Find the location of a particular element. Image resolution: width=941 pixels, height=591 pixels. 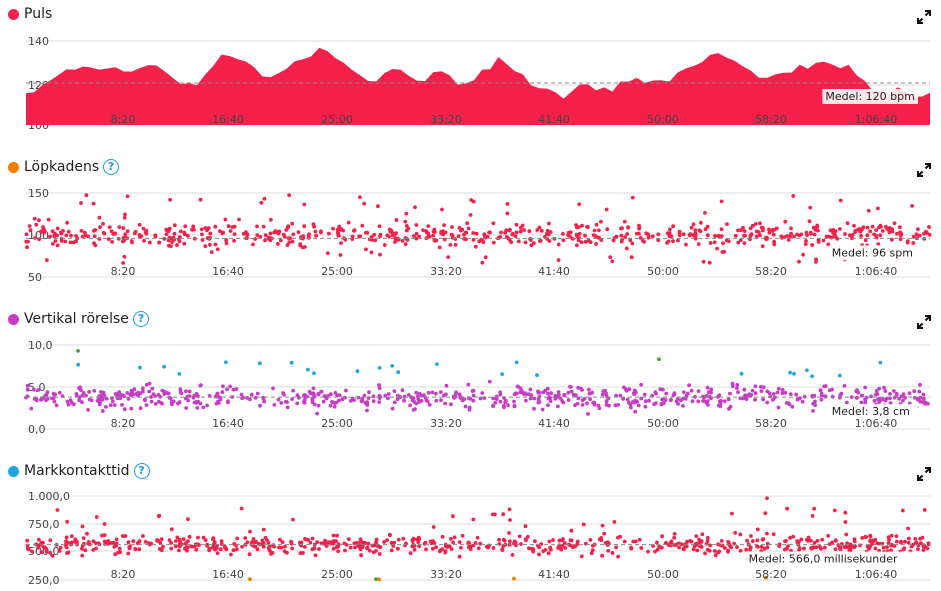

average-label: Medel: 566,0 millisekunder is located at coordinates (823, 559).